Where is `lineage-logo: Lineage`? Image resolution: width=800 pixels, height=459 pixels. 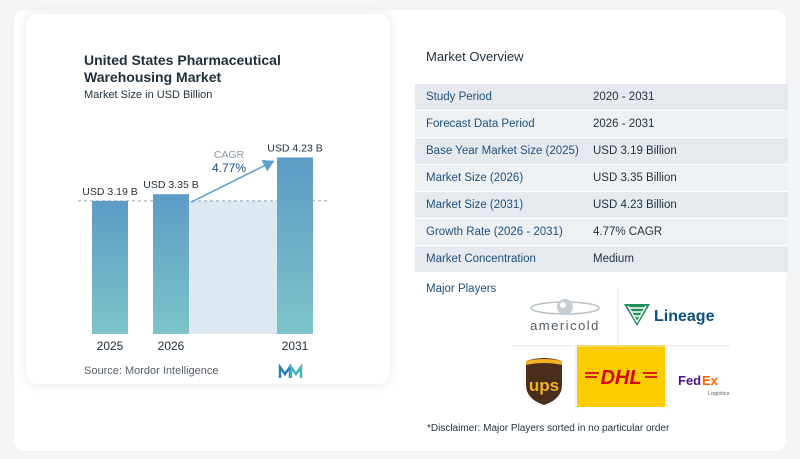 lineage-logo: Lineage is located at coordinates (669, 315).